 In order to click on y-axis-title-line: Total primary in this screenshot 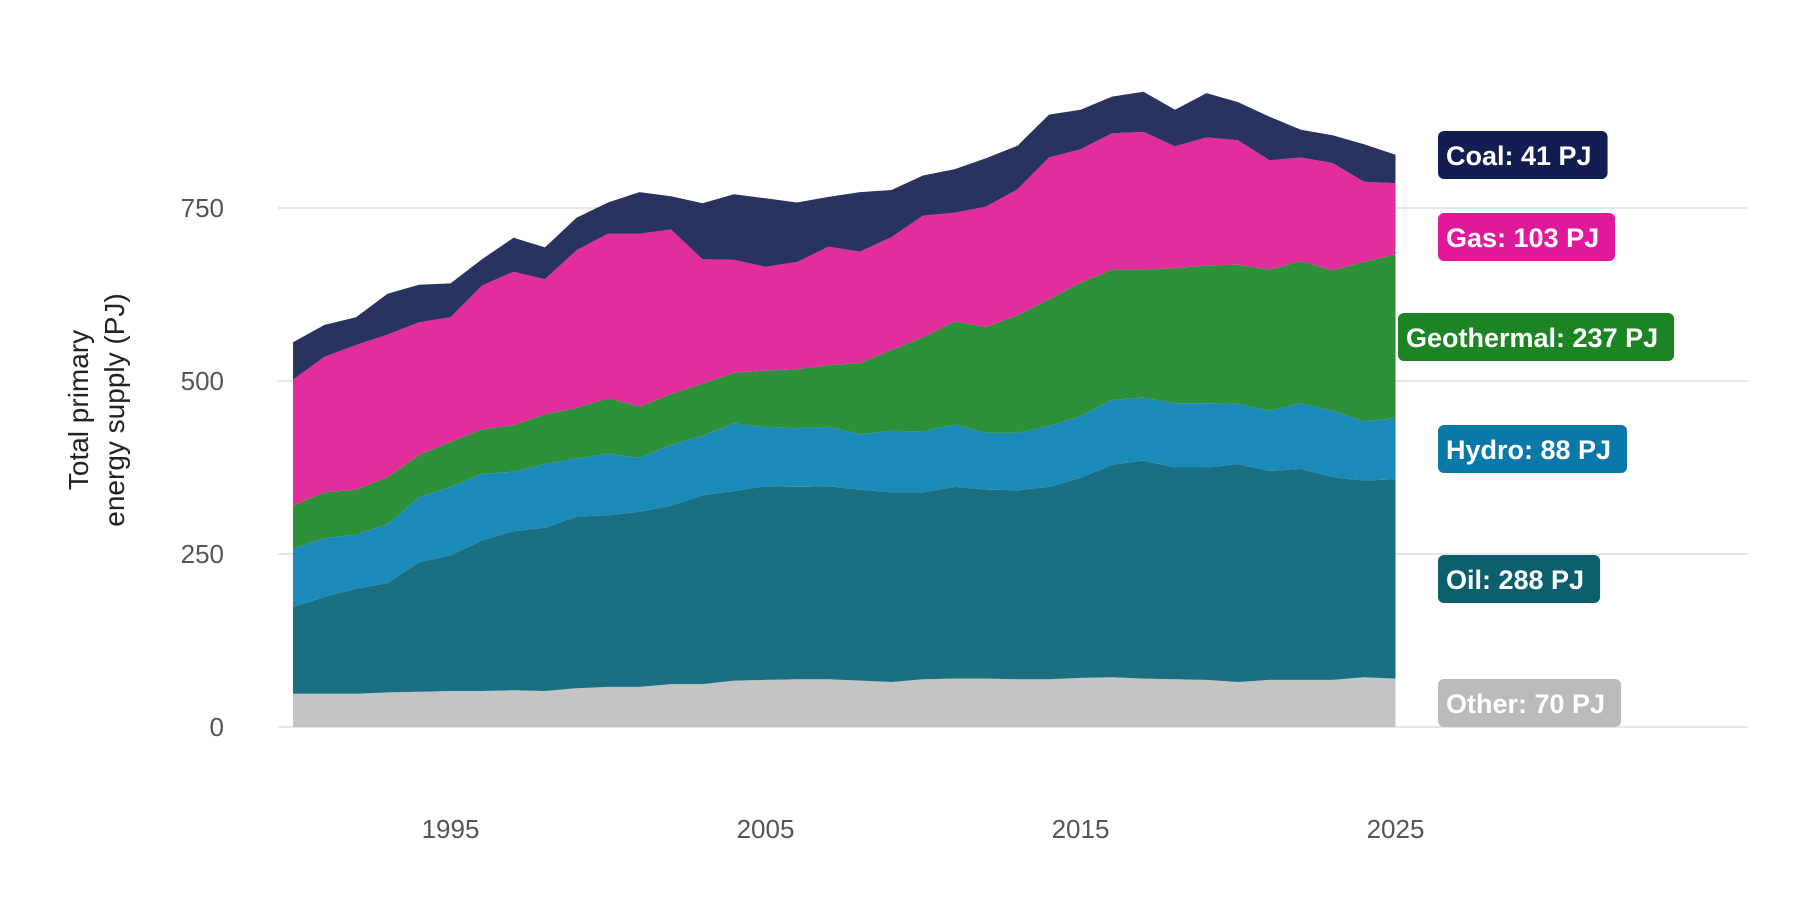, I will do `click(78, 410)`.